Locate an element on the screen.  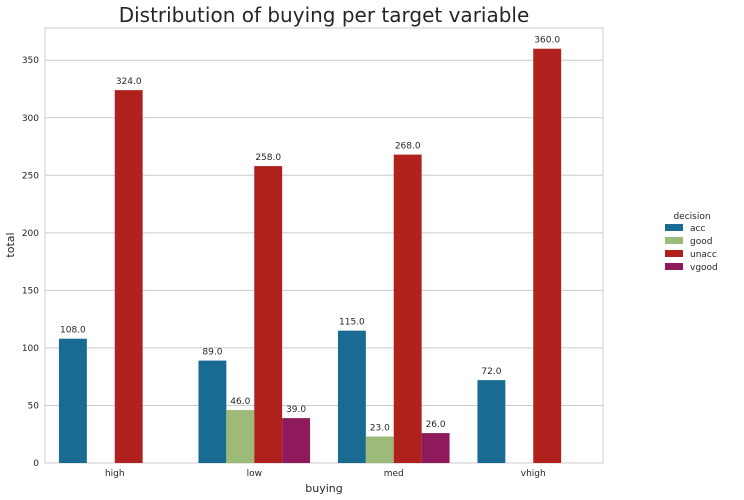
legend-swatch-acc is located at coordinates (674, 227).